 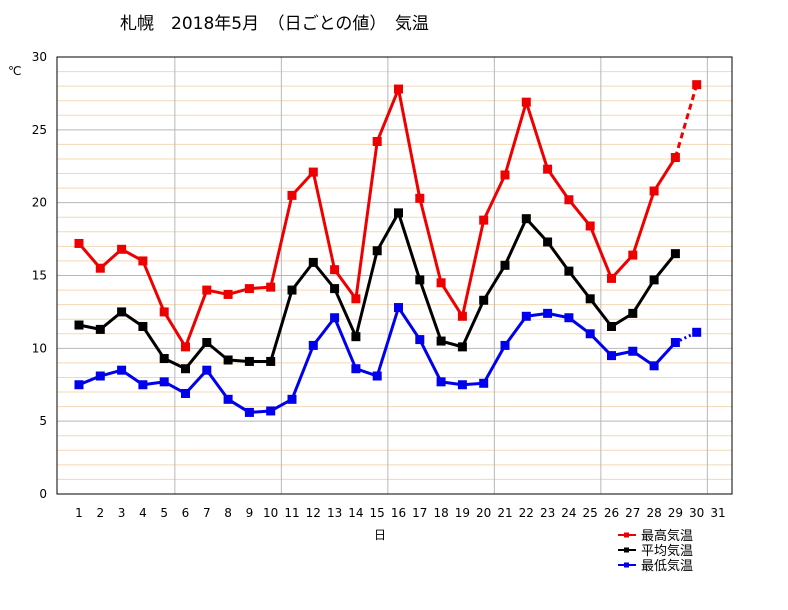 What do you see at coordinates (667, 536) in the screenshot?
I see `legend-label: 最高気温` at bounding box center [667, 536].